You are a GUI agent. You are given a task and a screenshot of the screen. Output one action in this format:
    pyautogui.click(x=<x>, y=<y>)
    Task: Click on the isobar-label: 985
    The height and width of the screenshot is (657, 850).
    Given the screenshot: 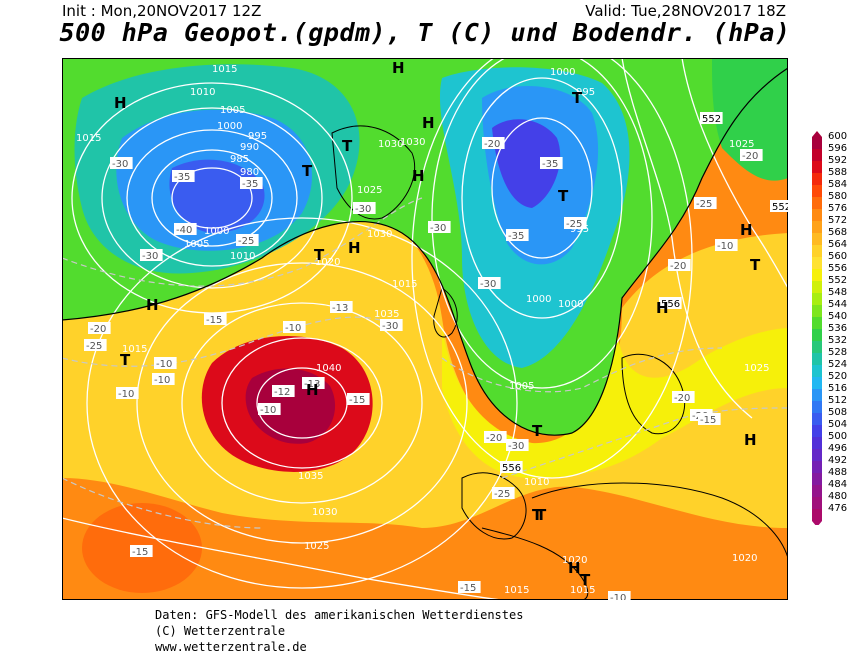 What is the action you would take?
    pyautogui.click(x=239, y=159)
    